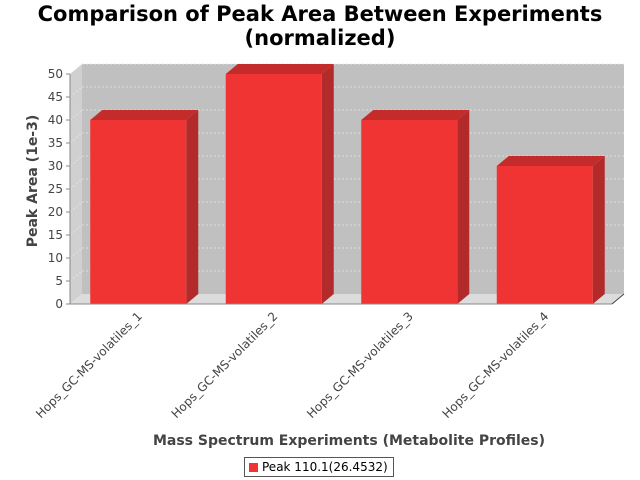  Describe the element at coordinates (320, 38) in the screenshot. I see `chart-title-line-2: (normalized)` at that location.